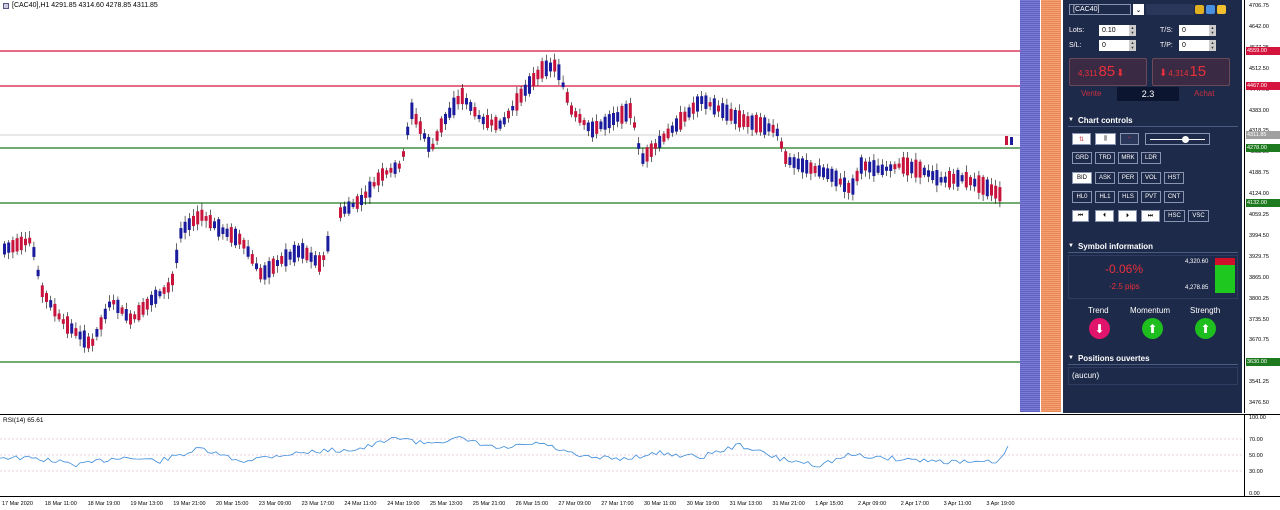 This screenshot has width=1280, height=510. What do you see at coordinates (1194, 30) in the screenshot?
I see `ts-field: 0` at bounding box center [1194, 30].